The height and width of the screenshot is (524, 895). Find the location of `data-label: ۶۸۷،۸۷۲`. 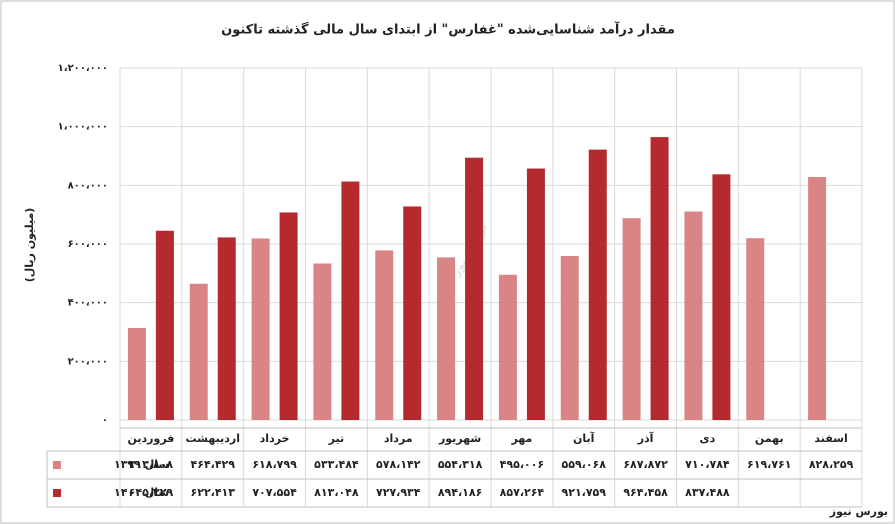

data-label: ۶۸۷،۸۷۲ is located at coordinates (645, 464).